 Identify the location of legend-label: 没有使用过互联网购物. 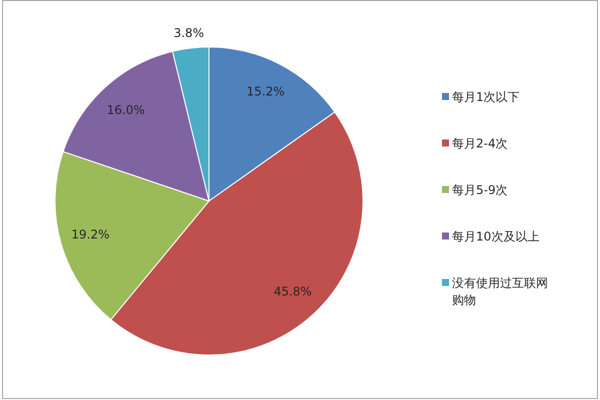
(500, 291).